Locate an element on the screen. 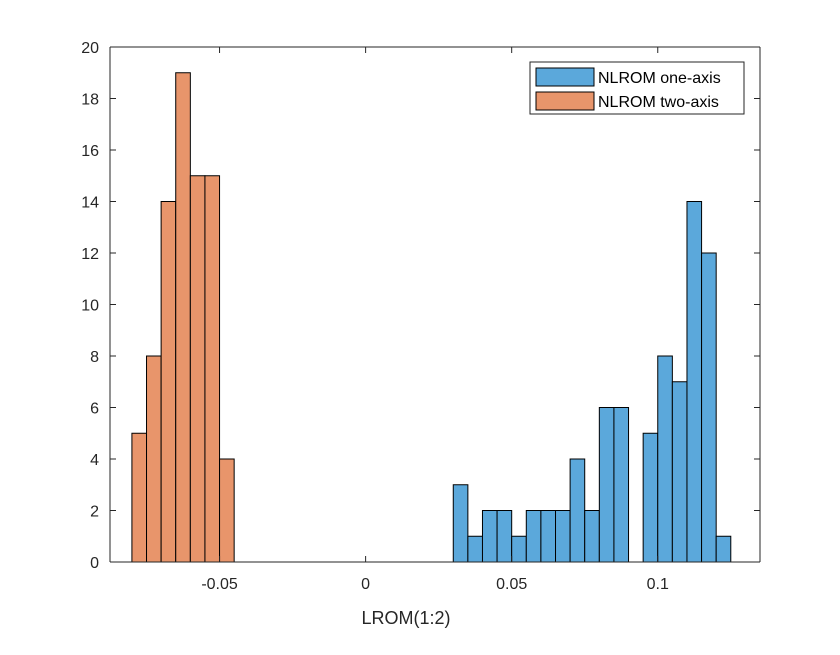 Image resolution: width=840 pixels, height=655 pixels. y-tick-label: 14 is located at coordinates (90, 203).